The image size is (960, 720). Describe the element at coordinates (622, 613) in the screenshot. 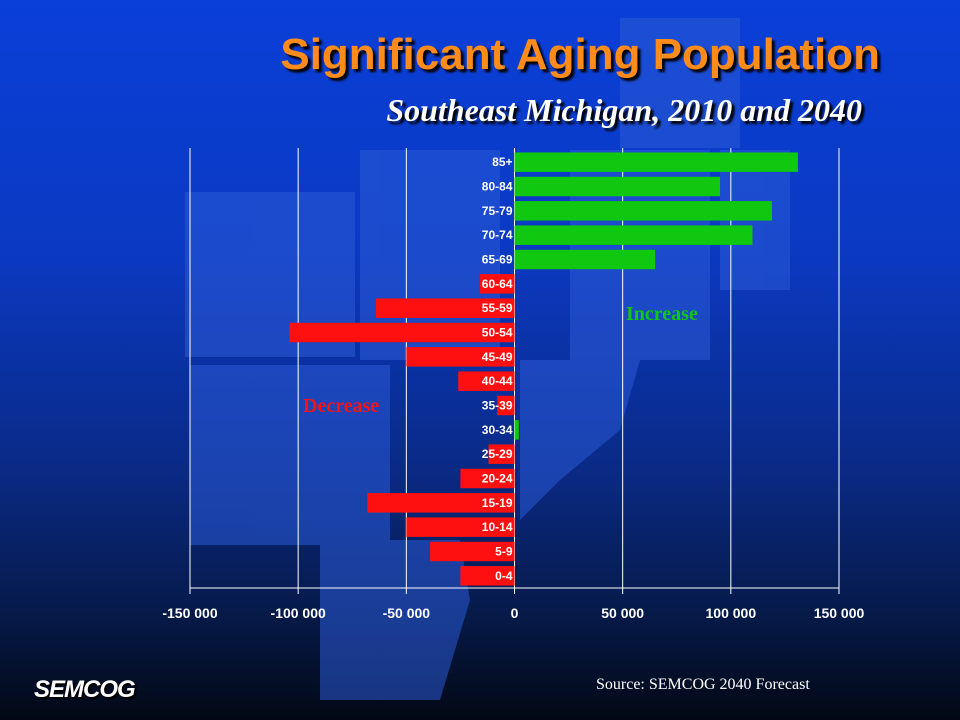

I see `x-tick-label: 50 000` at that location.